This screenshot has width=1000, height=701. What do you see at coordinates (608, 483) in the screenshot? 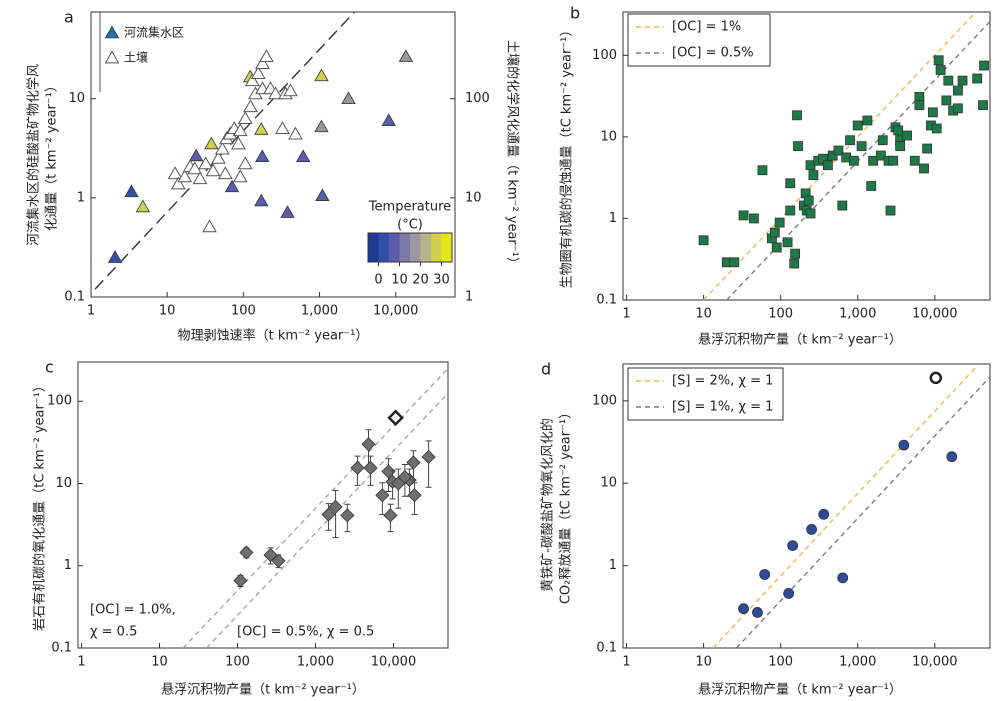
I see `y-tick-label: 10` at bounding box center [608, 483].